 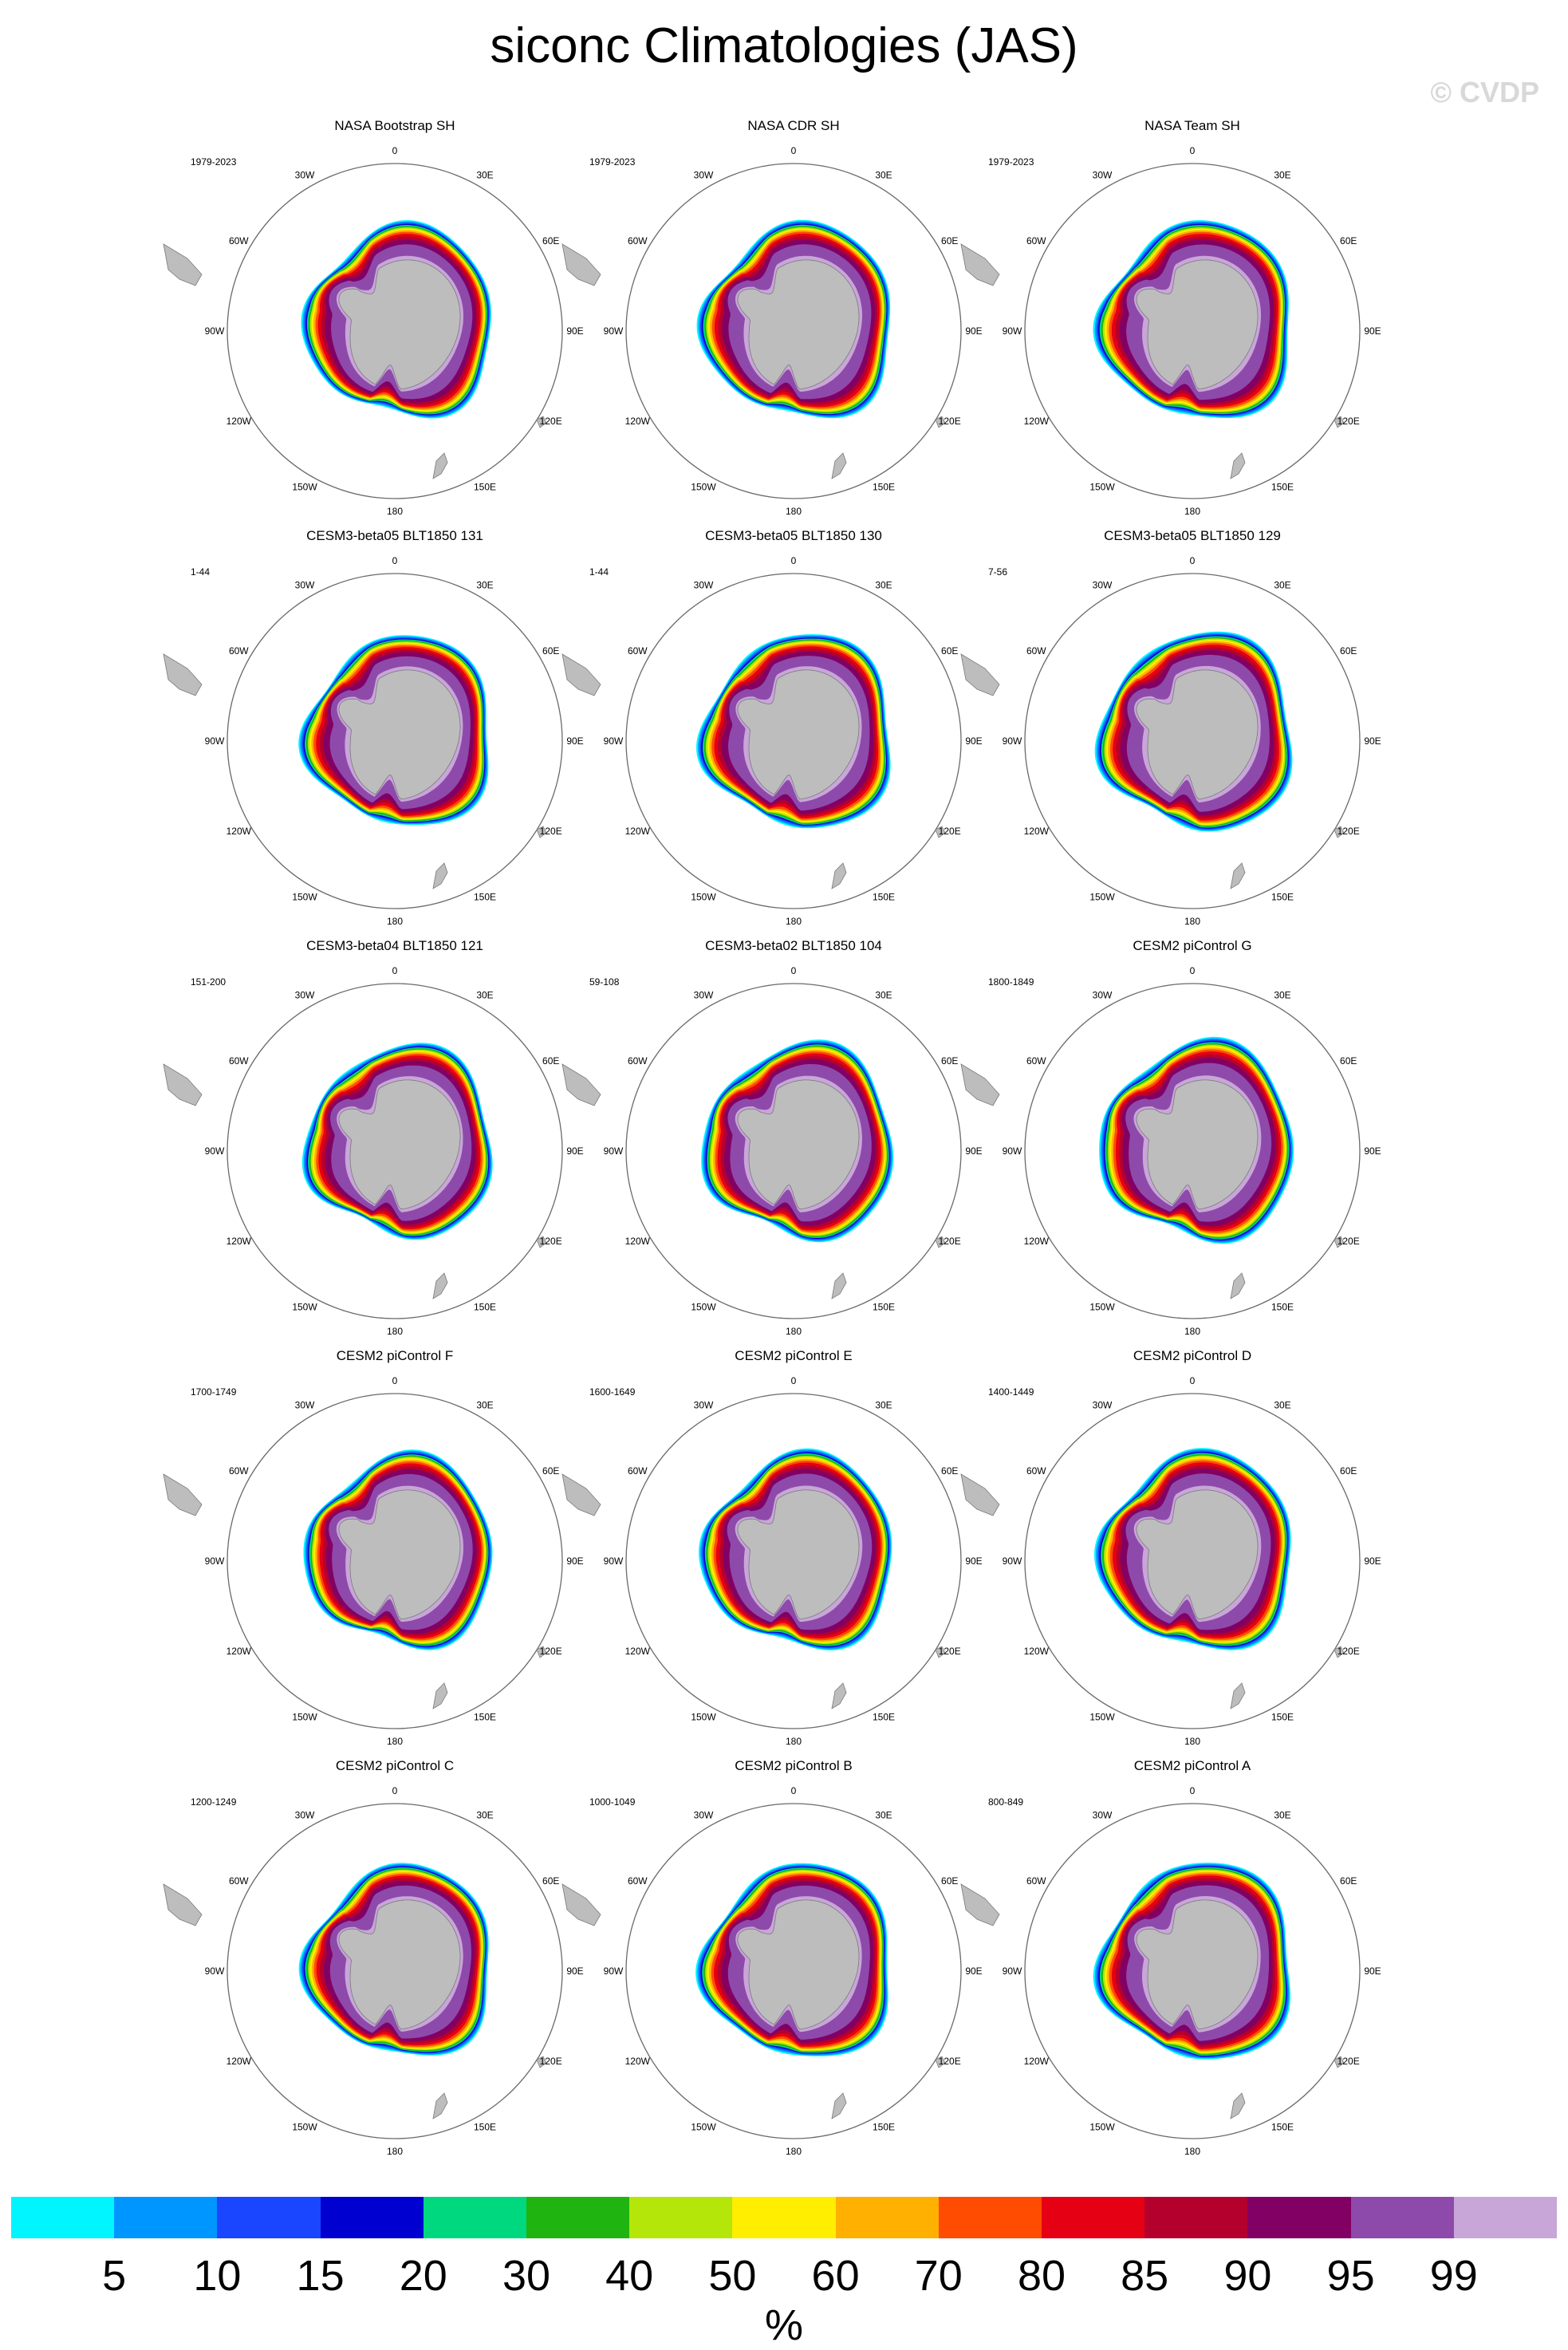 I want to click on panel-period: 59-108, so click(x=604, y=982).